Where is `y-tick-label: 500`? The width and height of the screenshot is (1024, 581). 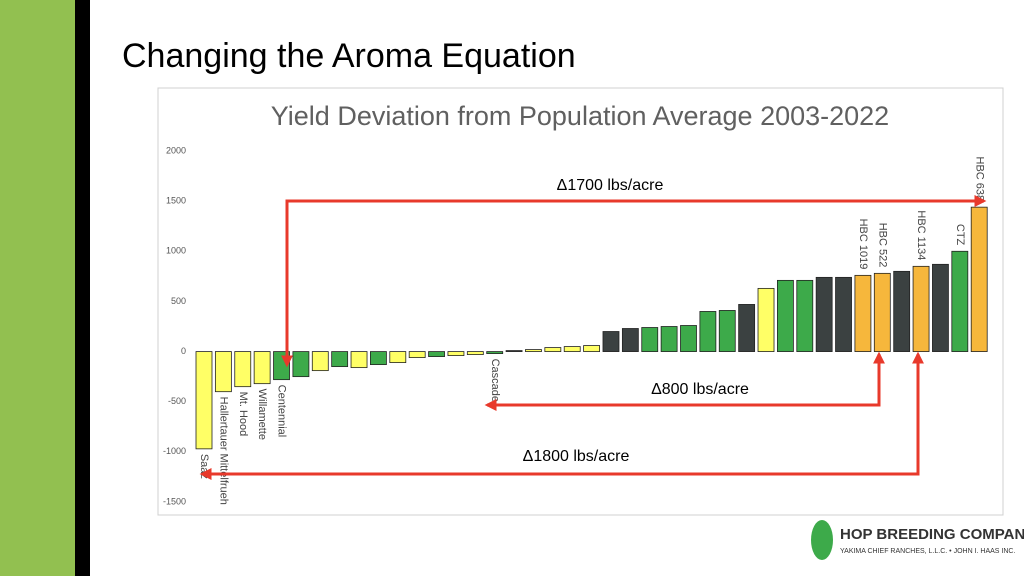 y-tick-label: 500 is located at coordinates (178, 301).